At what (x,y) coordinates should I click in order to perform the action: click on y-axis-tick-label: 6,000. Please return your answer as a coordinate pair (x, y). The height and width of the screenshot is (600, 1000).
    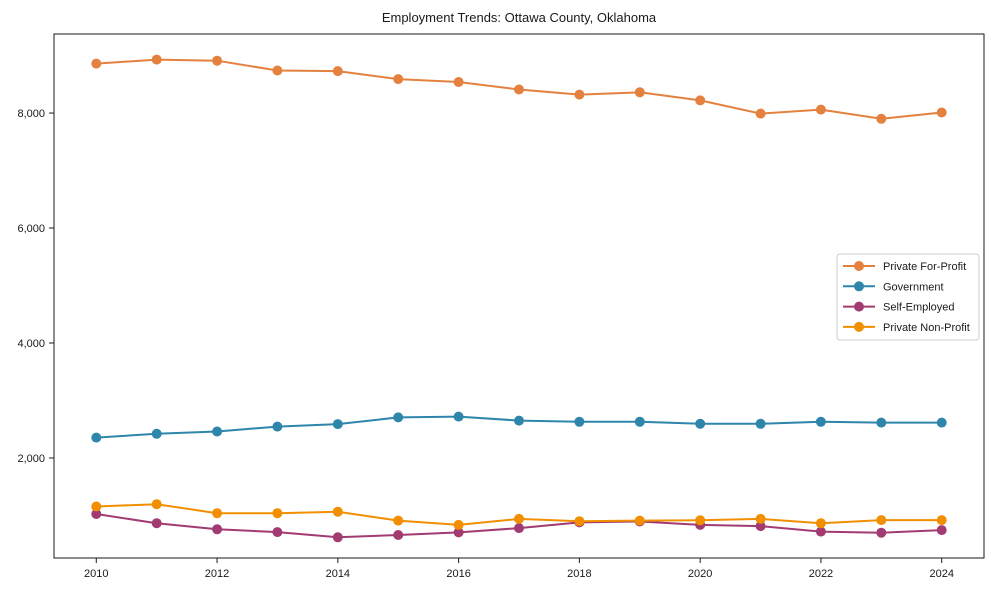
    Looking at the image, I should click on (31, 229).